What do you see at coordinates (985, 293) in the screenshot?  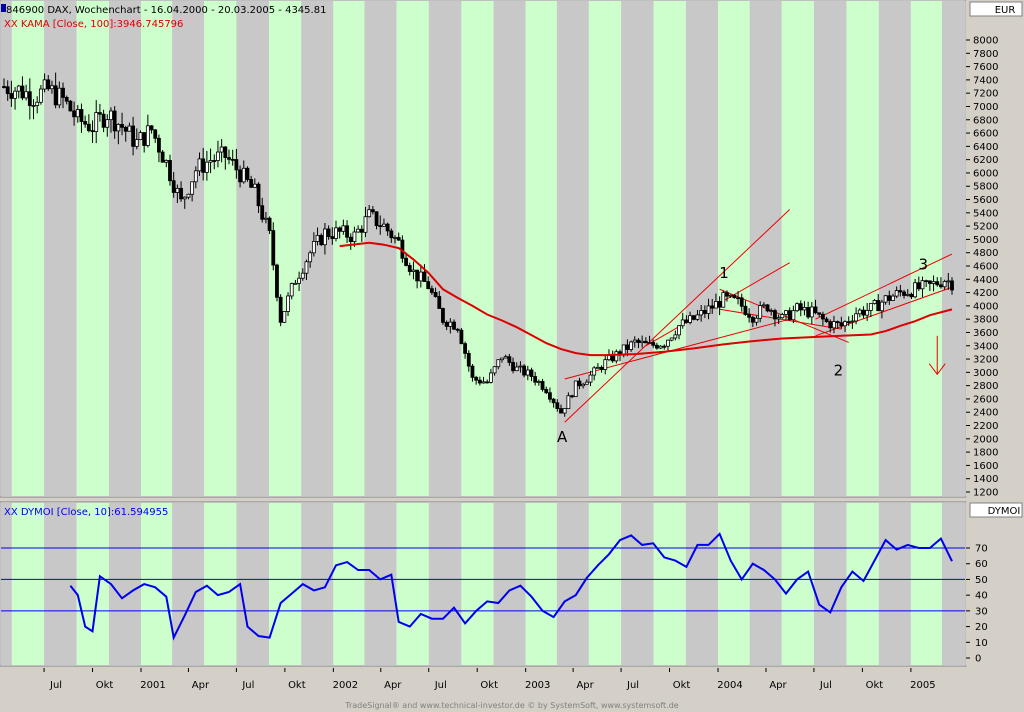 I see `price-tick-label: 4200` at bounding box center [985, 293].